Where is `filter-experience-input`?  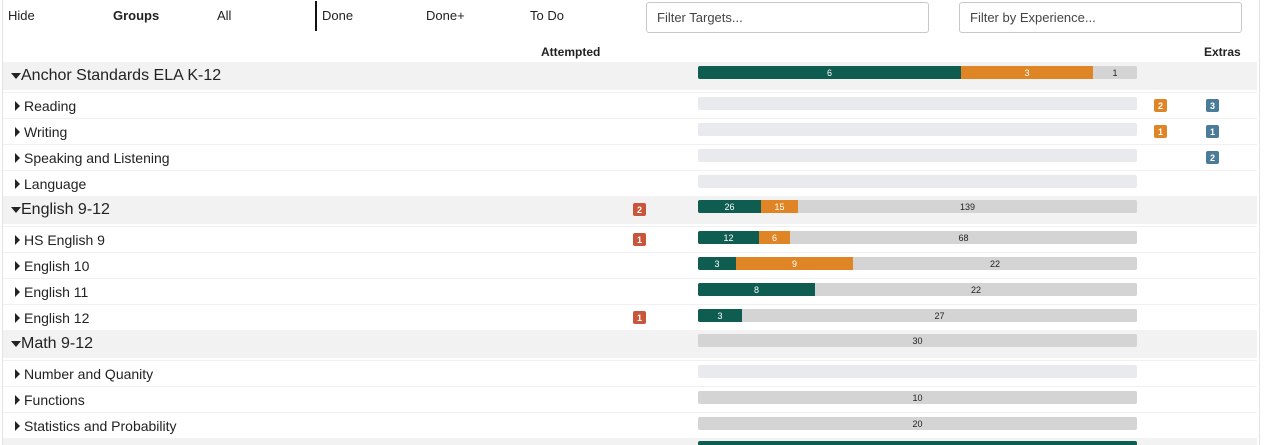 filter-experience-input is located at coordinates (1100, 17).